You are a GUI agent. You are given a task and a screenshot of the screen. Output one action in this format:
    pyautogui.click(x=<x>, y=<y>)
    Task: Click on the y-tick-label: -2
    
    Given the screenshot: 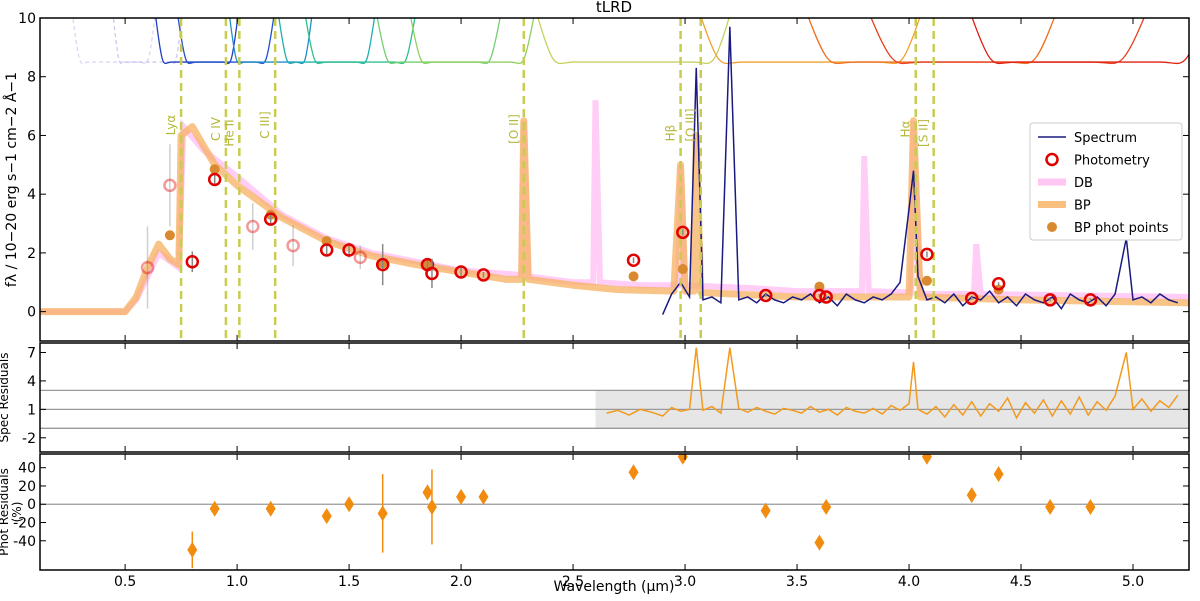 What is the action you would take?
    pyautogui.click(x=29, y=439)
    